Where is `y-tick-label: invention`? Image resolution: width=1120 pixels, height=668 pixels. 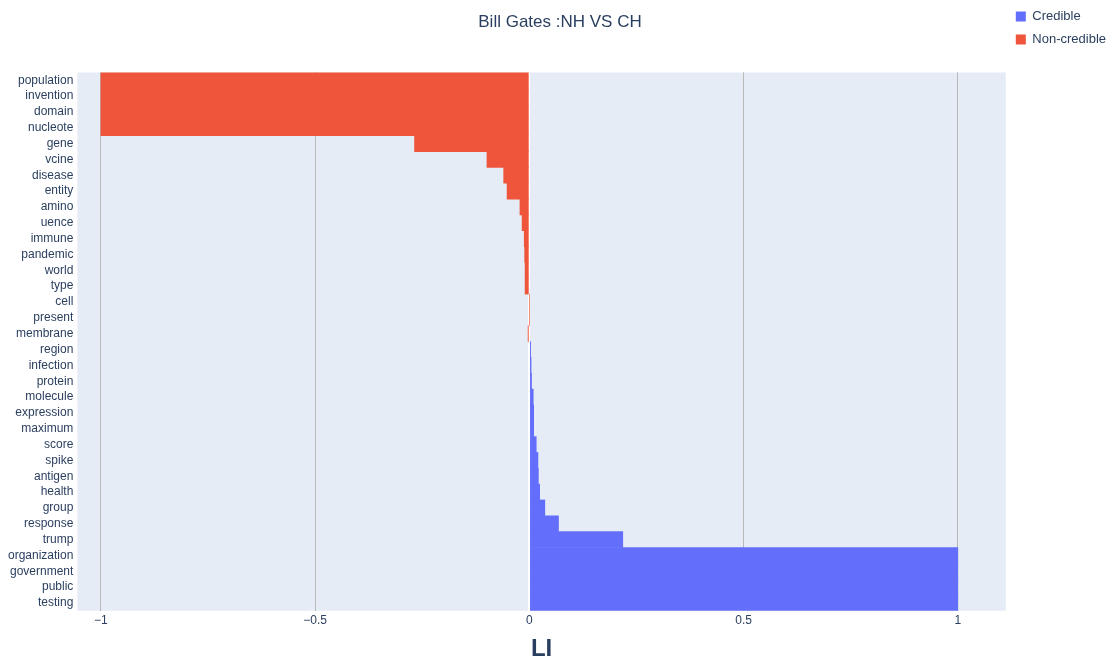
y-tick-label: invention is located at coordinates (49, 95).